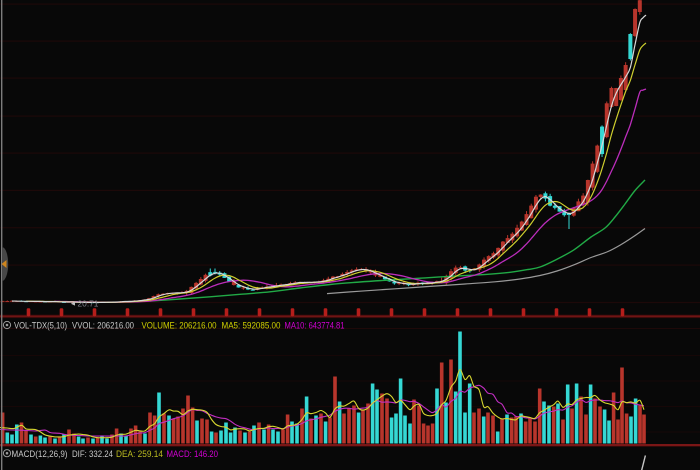 This screenshot has height=470, width=700. What do you see at coordinates (92, 454) in the screenshot?
I see `svg-text: DIF: 332.24` at bounding box center [92, 454].